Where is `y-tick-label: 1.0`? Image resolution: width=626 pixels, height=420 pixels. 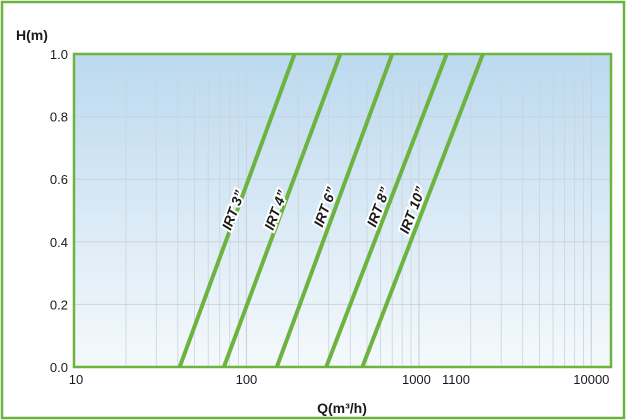 y-tick-label: 1.0 is located at coordinates (59, 54).